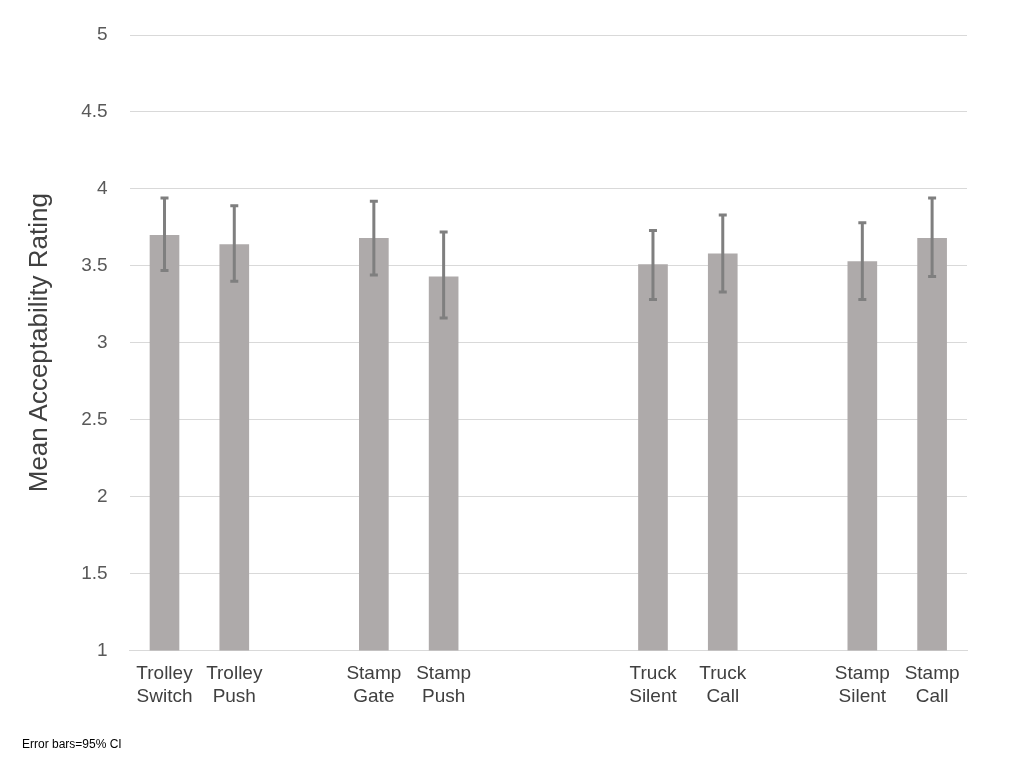  What do you see at coordinates (653, 684) in the screenshot?
I see `x-tick-label: Truck Silent` at bounding box center [653, 684].